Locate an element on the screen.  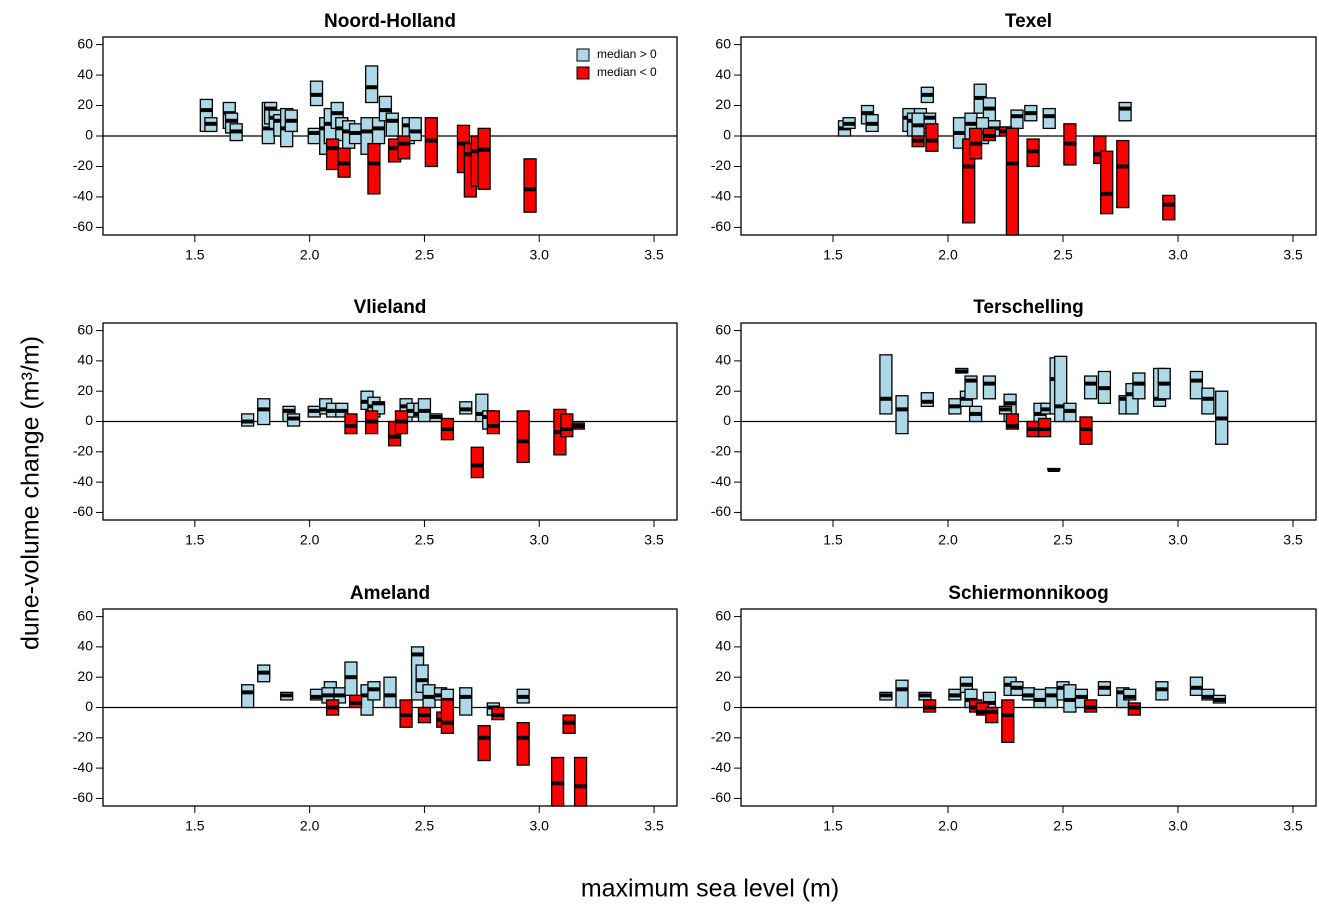
panel-title: Terschelling is located at coordinates (1028, 307).